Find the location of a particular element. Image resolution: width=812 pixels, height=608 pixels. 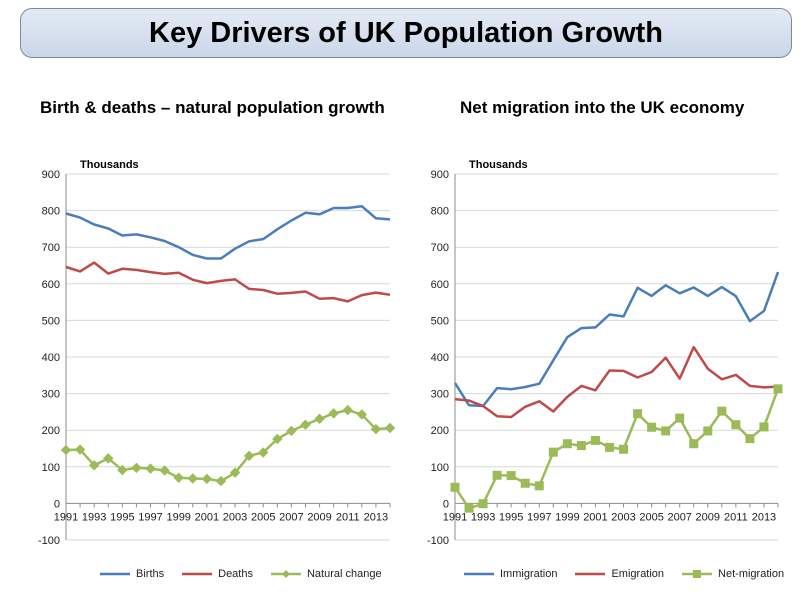

emigration-series-line is located at coordinates (616, 382).